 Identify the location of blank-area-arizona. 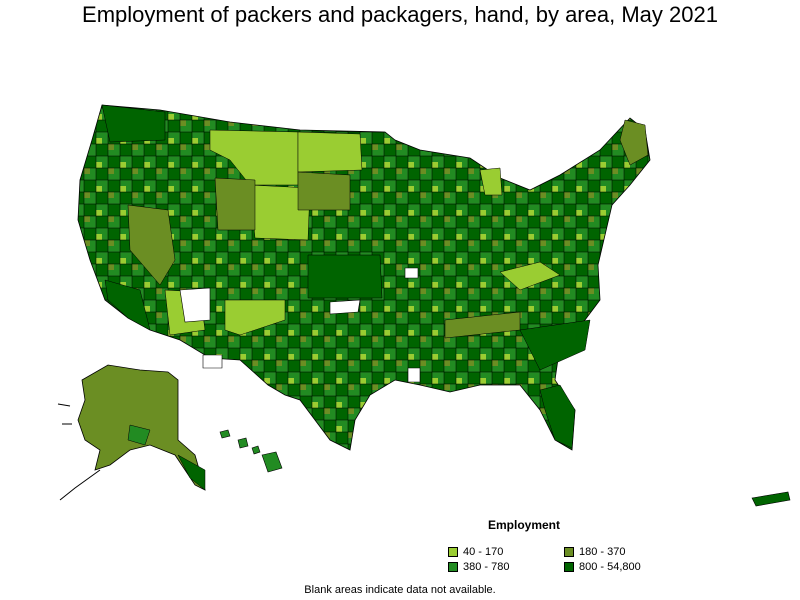
(212, 361).